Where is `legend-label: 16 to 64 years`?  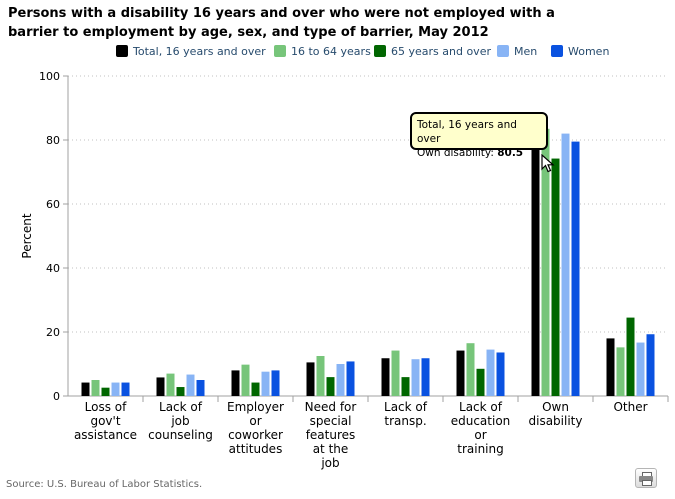
legend-label: 16 to 64 years is located at coordinates (331, 51).